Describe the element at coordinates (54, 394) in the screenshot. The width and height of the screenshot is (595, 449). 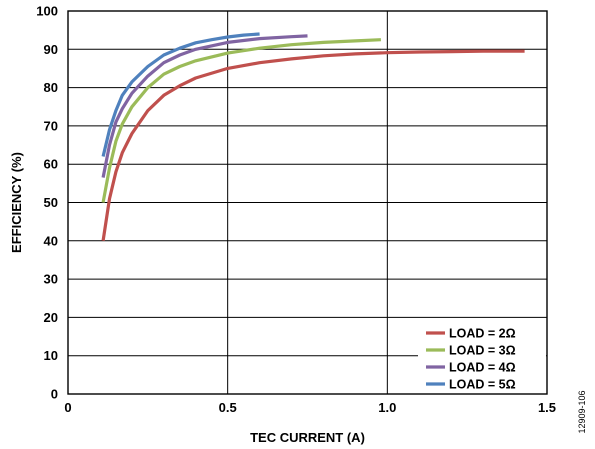
I see `y-tick-label: 0` at that location.